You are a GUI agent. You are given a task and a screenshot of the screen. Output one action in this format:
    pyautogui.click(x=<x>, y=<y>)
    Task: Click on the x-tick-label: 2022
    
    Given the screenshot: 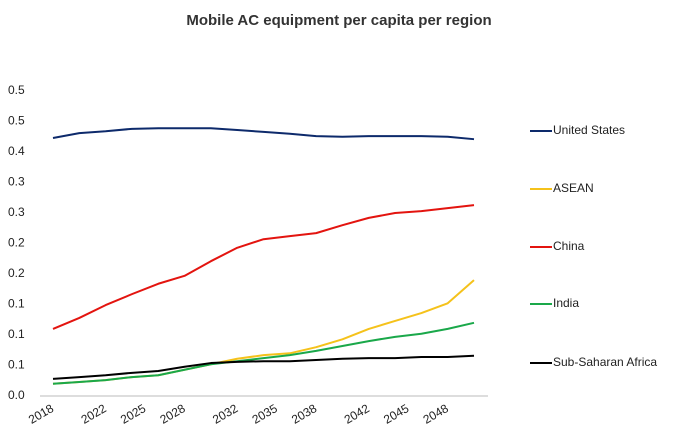 What is the action you would take?
    pyautogui.click(x=94, y=414)
    